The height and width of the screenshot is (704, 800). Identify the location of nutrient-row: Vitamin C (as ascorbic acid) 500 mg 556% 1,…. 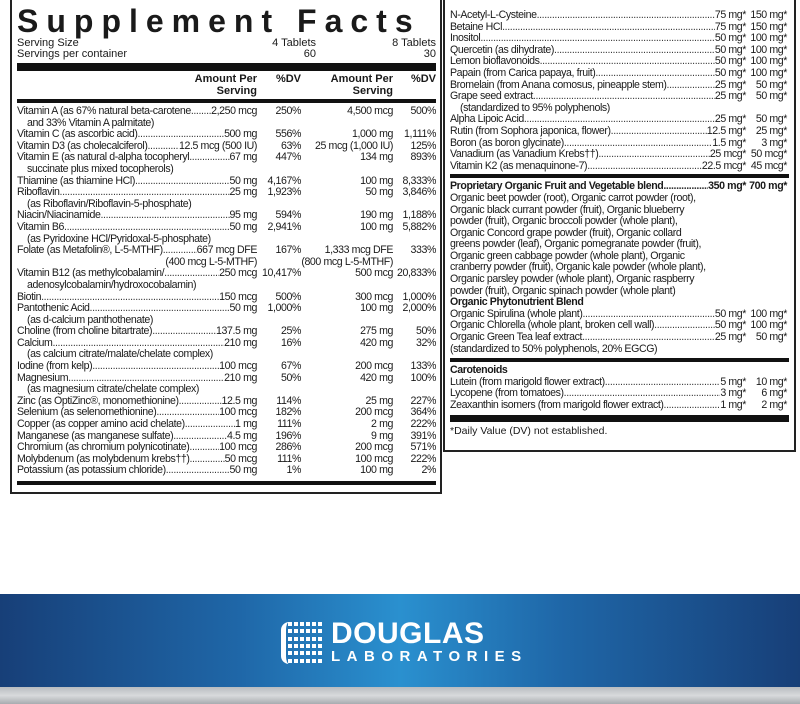
(226, 135).